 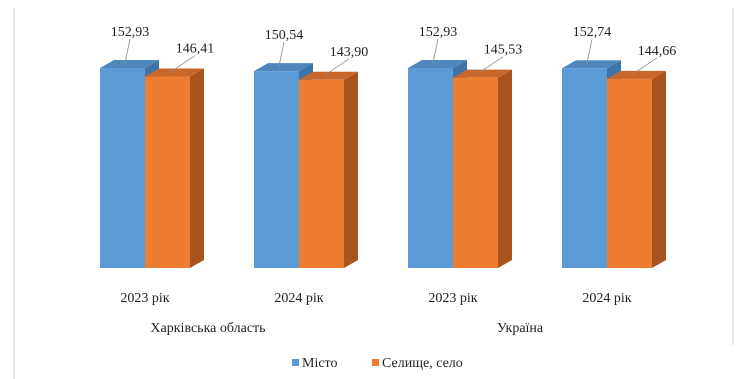 What do you see at coordinates (347, 328) in the screenshot?
I see `group-labels-layer: Харківська область Україна` at bounding box center [347, 328].